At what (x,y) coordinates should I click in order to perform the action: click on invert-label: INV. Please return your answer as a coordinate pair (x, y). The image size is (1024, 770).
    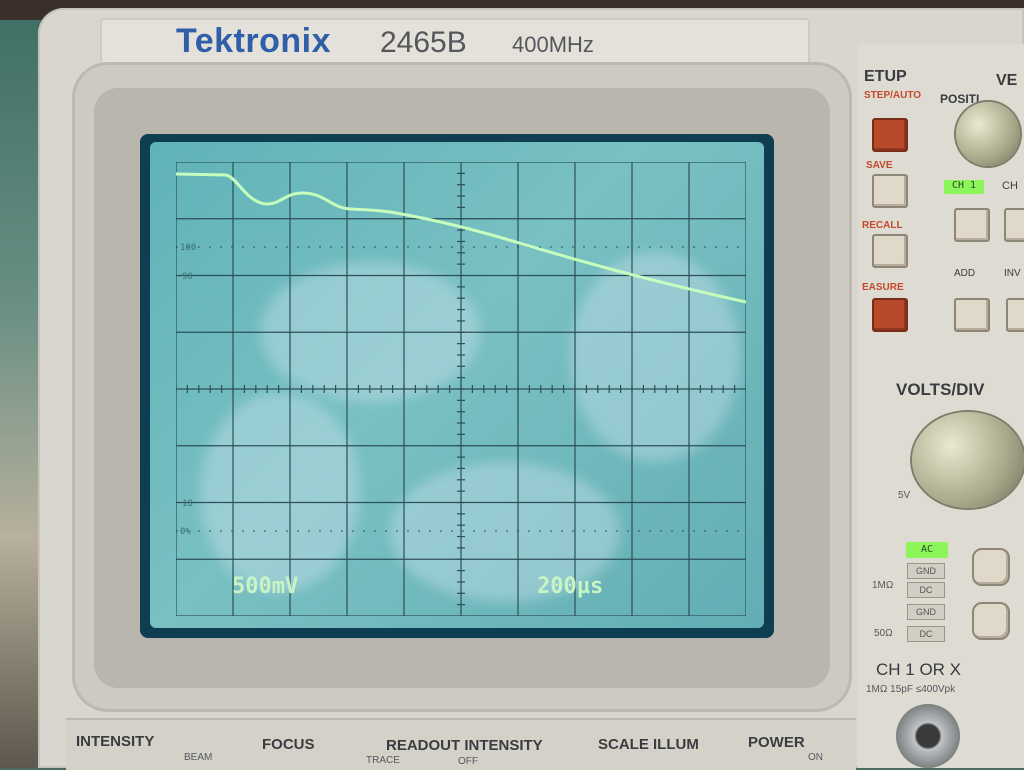
    Looking at the image, I should click on (1012, 273).